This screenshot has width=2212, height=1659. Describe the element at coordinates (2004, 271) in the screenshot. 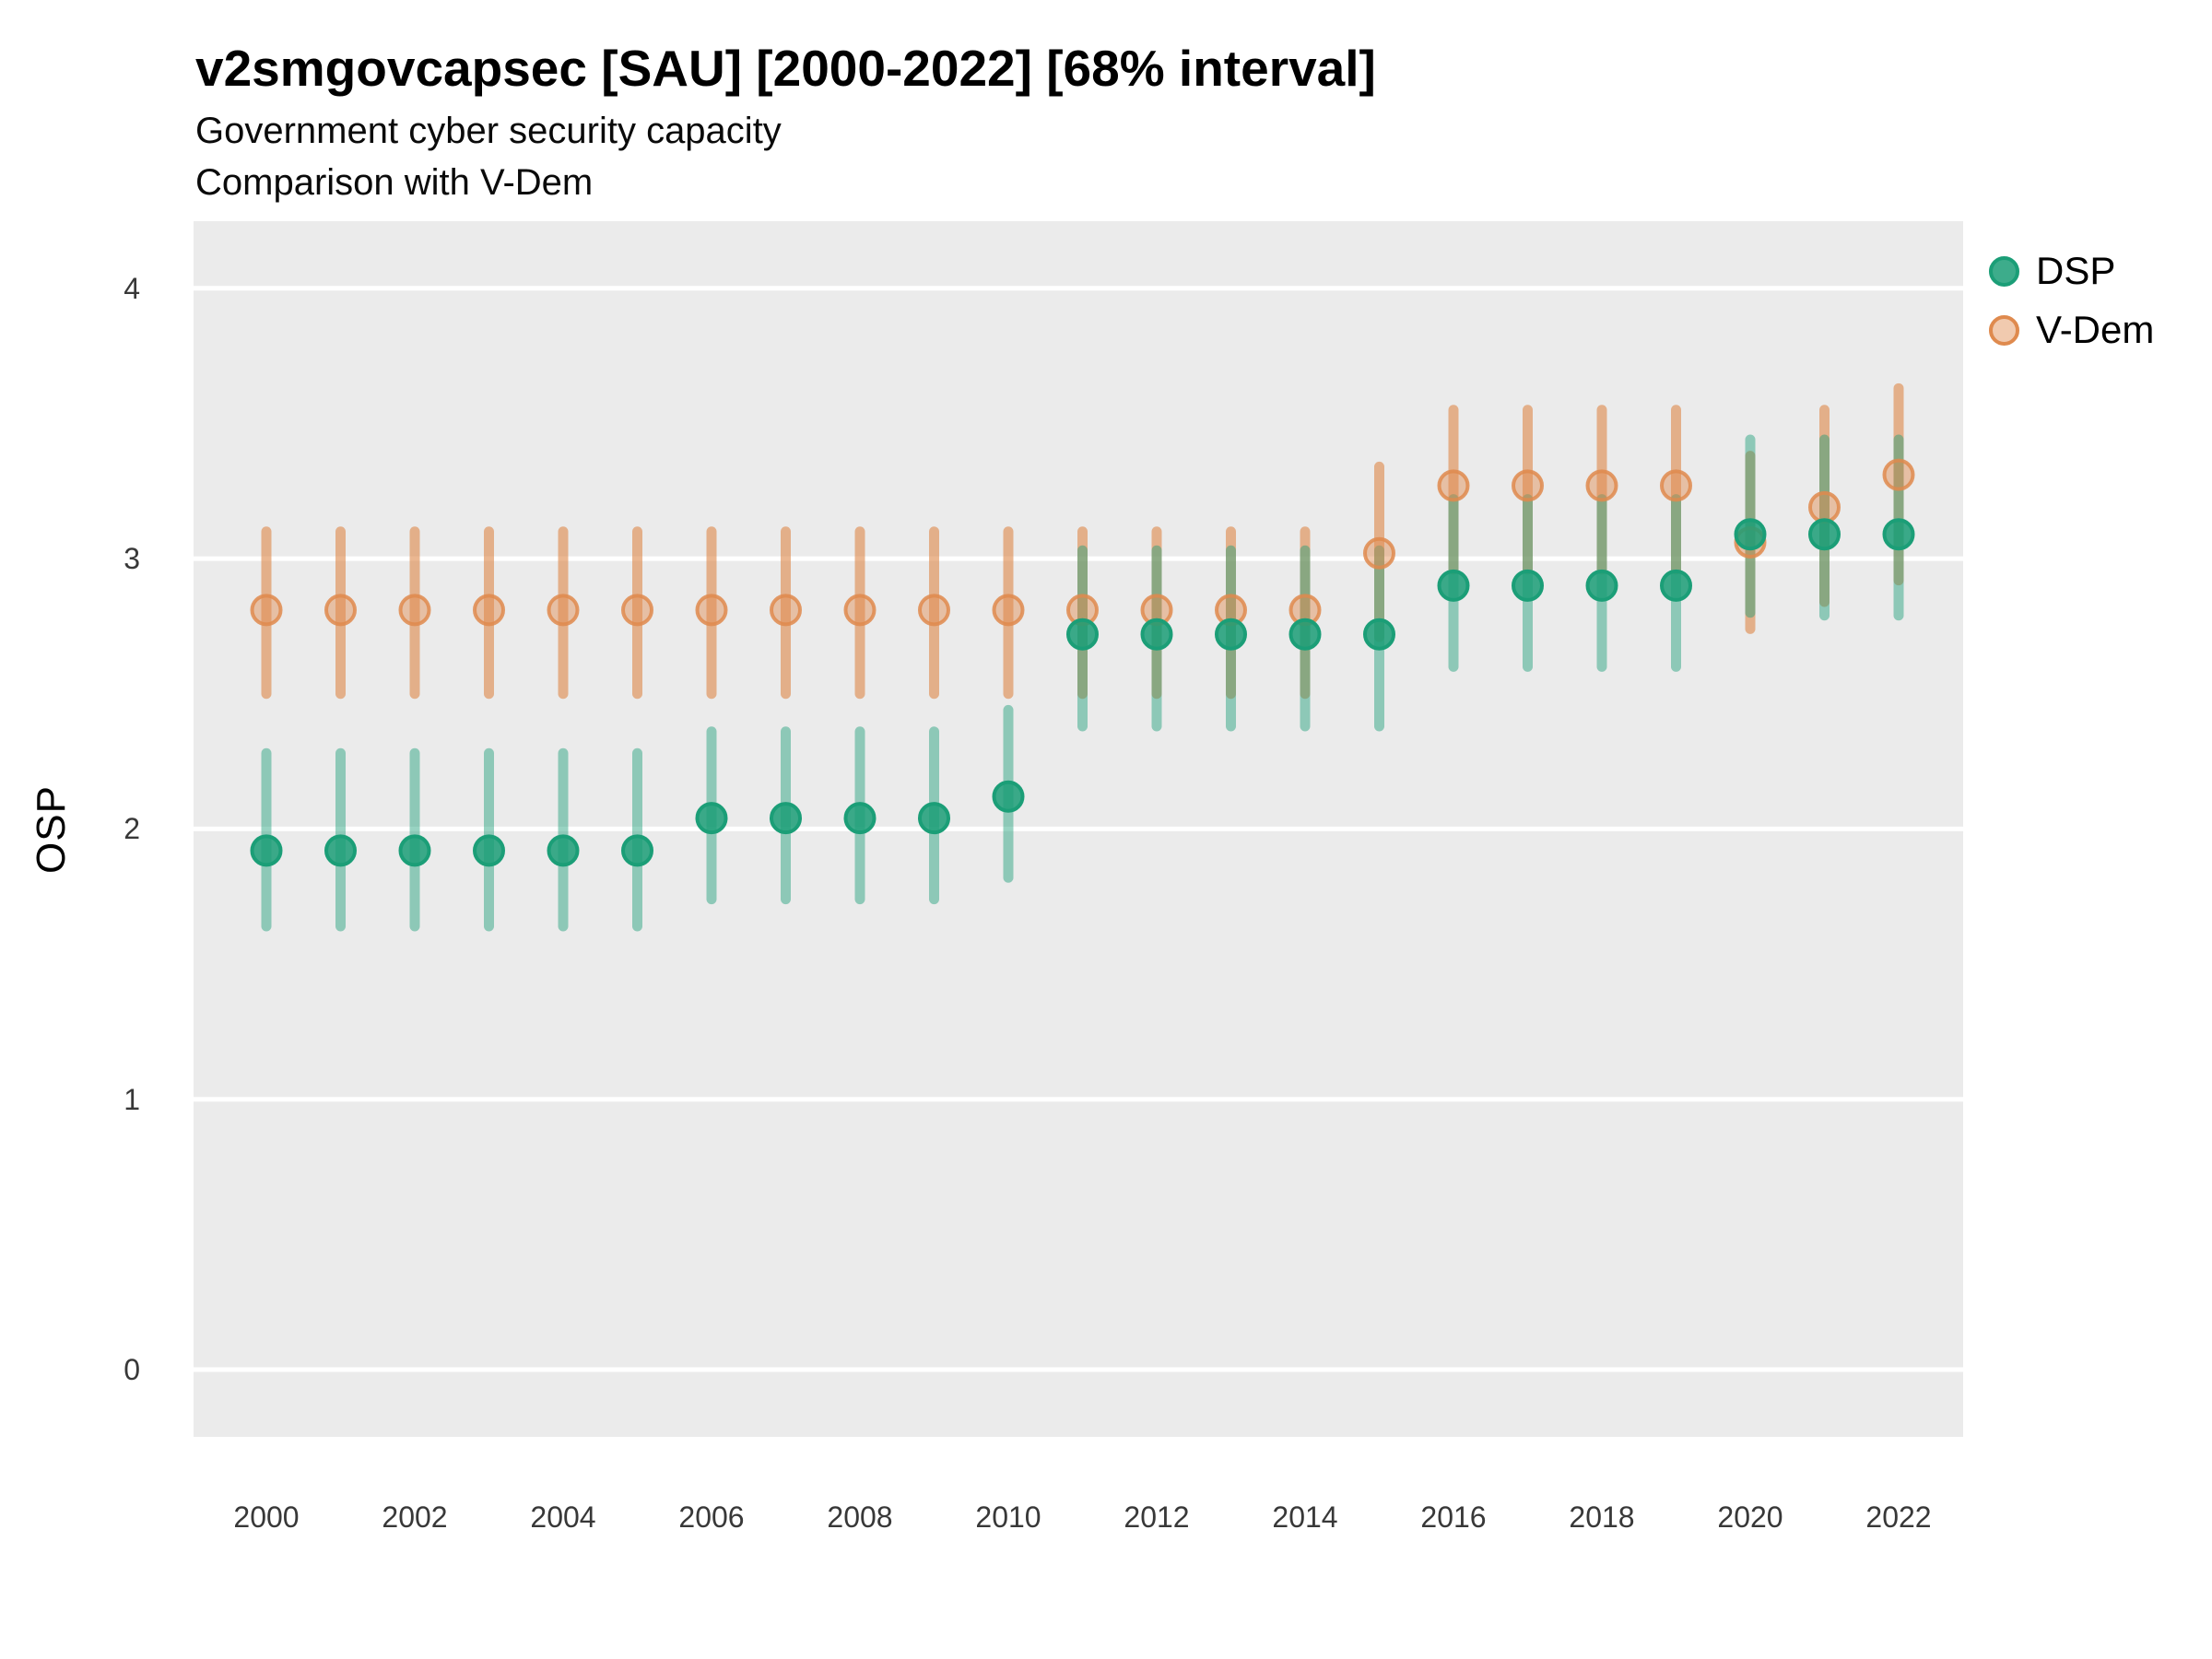

I see `legend-swatch-dsp-icon` at that location.